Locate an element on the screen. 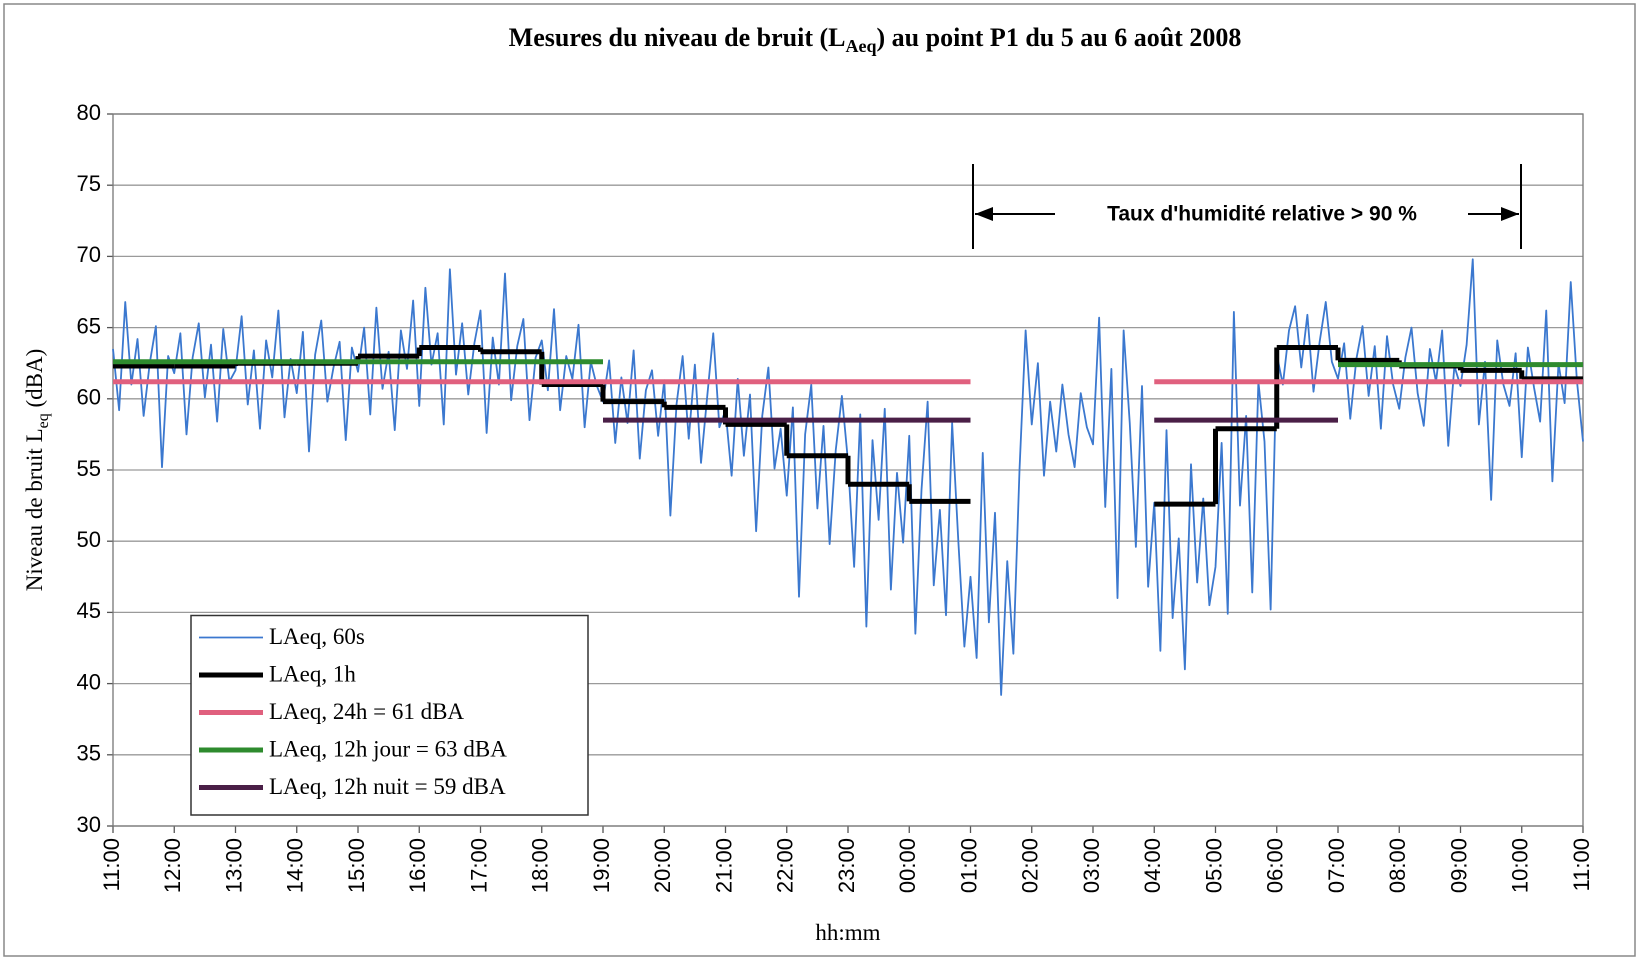 The width and height of the screenshot is (1639, 960). y-tick-label: 60 is located at coordinates (89, 397).